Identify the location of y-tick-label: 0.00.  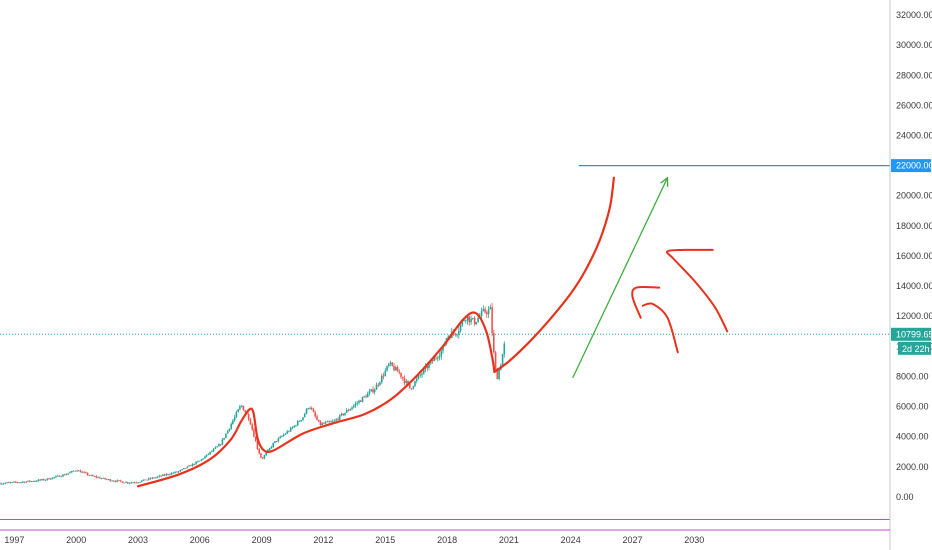
(905, 497).